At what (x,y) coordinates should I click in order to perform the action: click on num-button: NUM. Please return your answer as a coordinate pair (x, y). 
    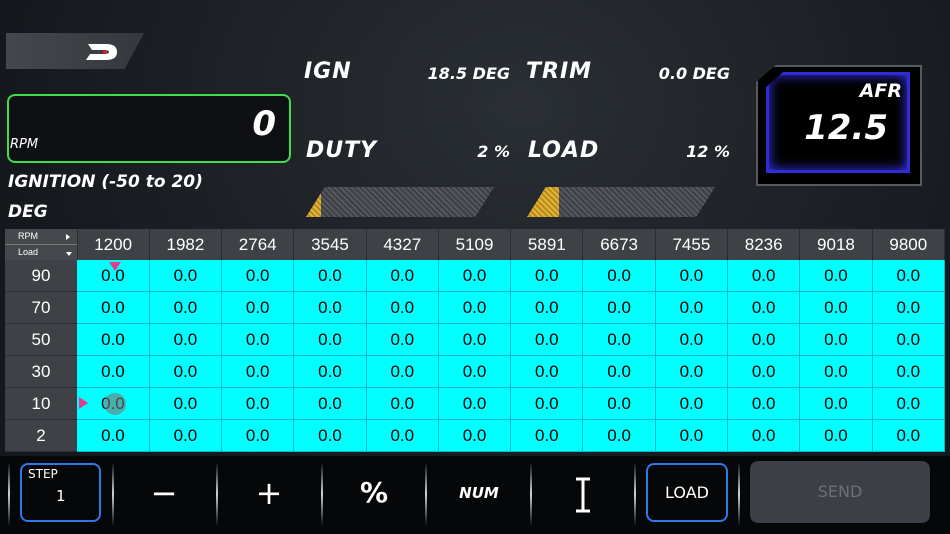
    Looking at the image, I should click on (479, 493).